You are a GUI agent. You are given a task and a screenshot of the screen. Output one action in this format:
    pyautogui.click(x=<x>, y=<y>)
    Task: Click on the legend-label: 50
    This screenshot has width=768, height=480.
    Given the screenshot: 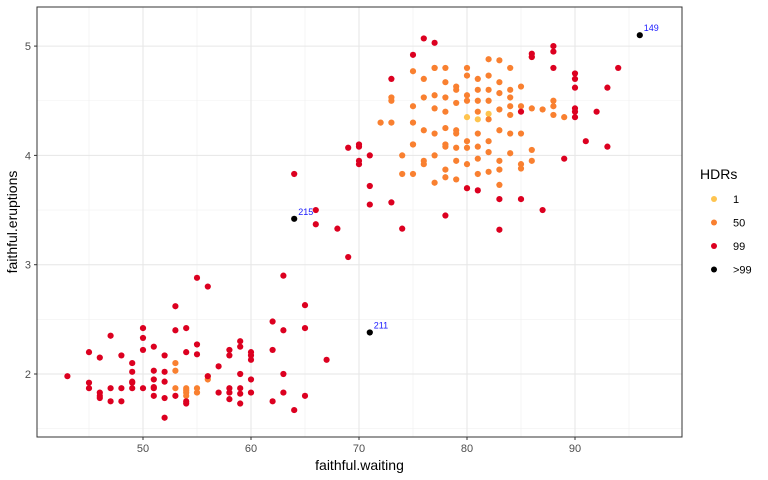 What is the action you would take?
    pyautogui.click(x=739, y=224)
    